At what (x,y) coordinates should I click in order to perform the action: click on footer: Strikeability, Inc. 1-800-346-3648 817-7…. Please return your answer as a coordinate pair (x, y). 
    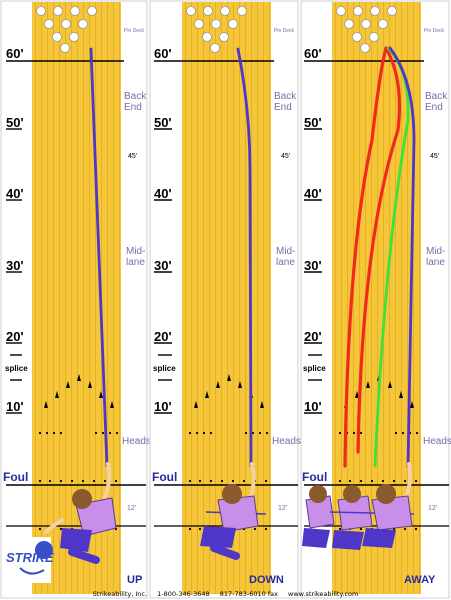
    Looking at the image, I should click on (225, 594).